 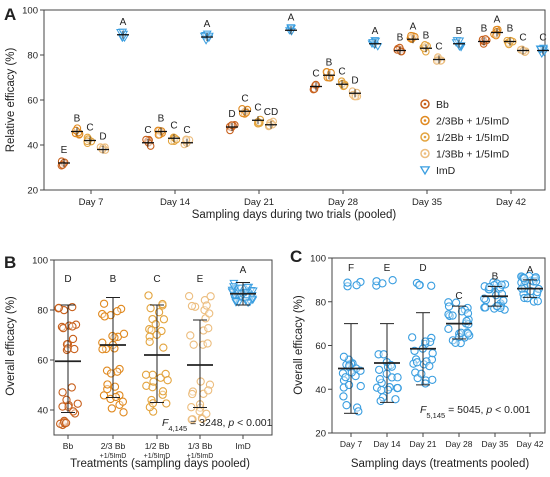 What do you see at coordinates (113, 456) in the screenshot?
I see `panel-b-xtick-sublabel: +1/5ImD` at bounding box center [113, 456].